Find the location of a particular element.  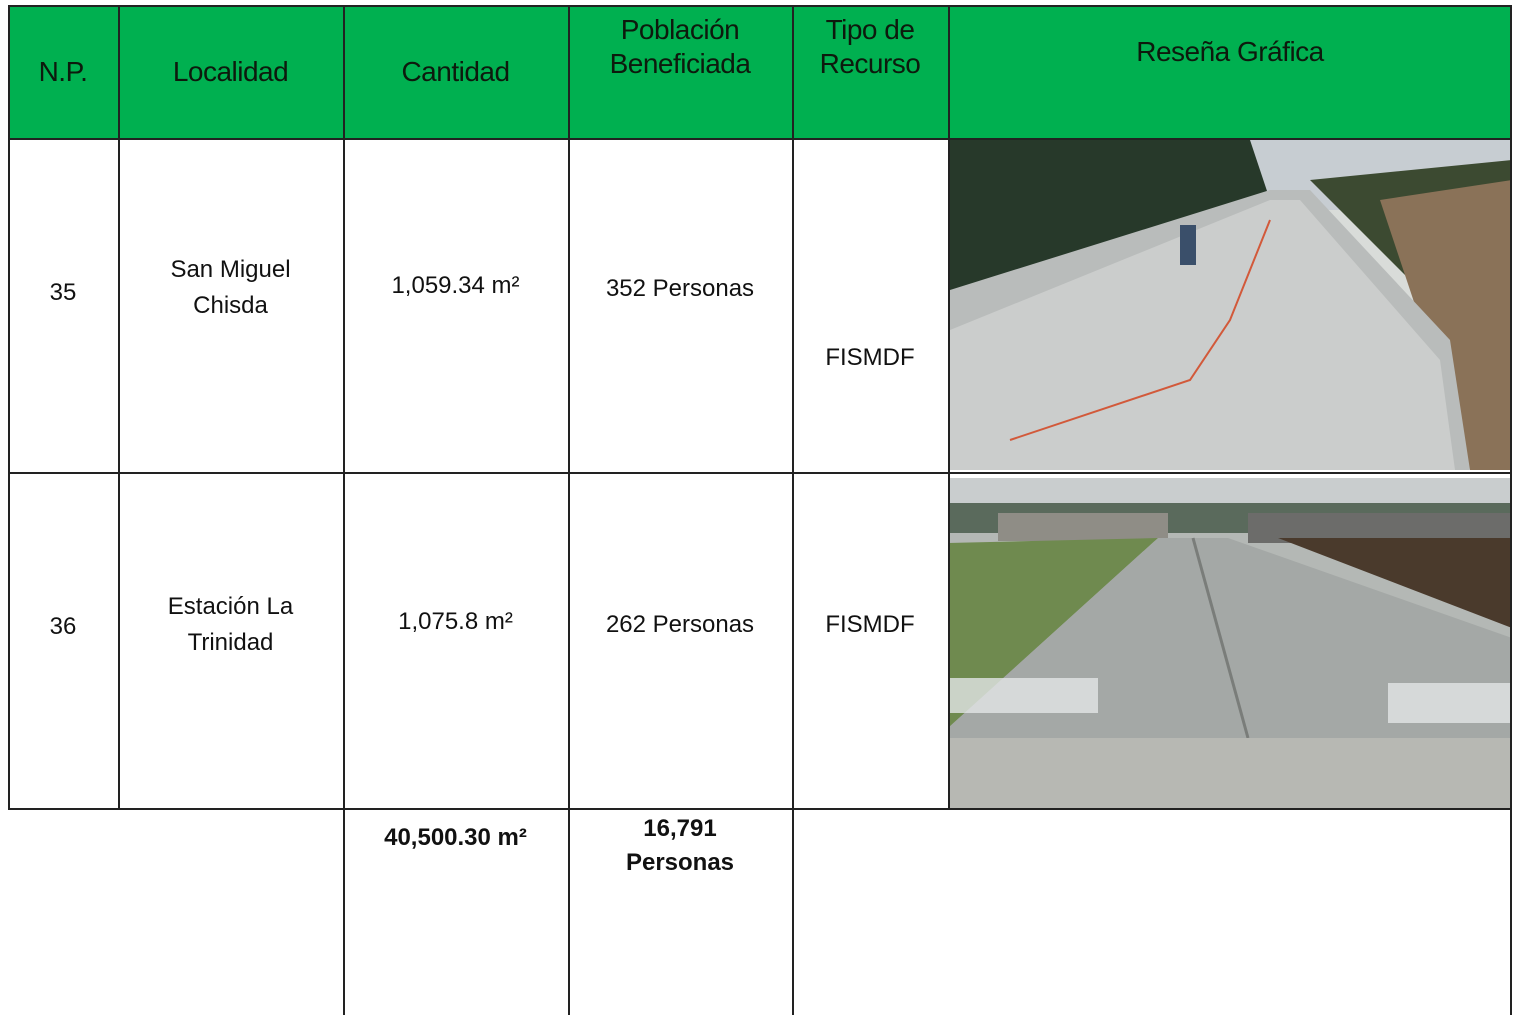

header-text: Localidad is located at coordinates (230, 71).